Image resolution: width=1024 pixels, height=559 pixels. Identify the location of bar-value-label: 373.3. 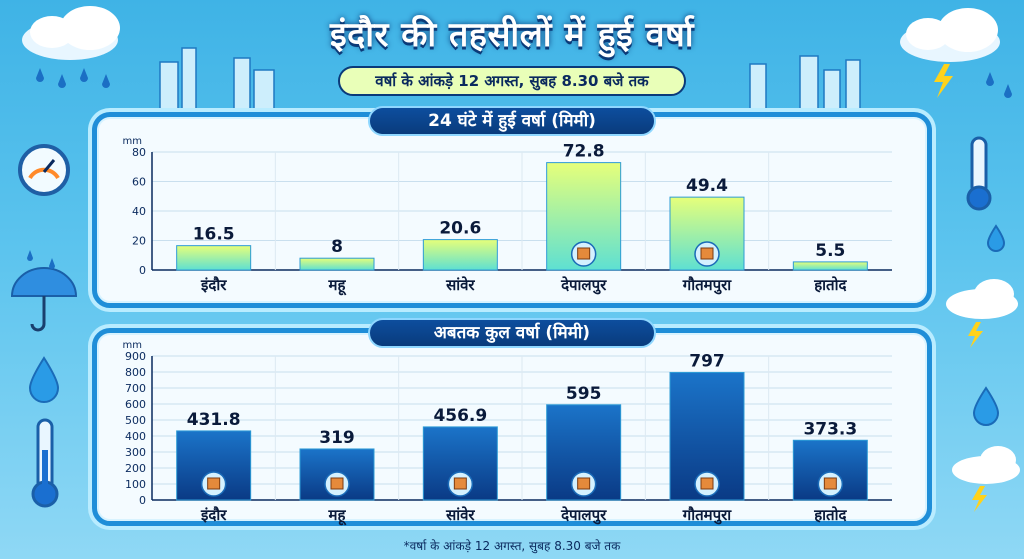
(830, 429).